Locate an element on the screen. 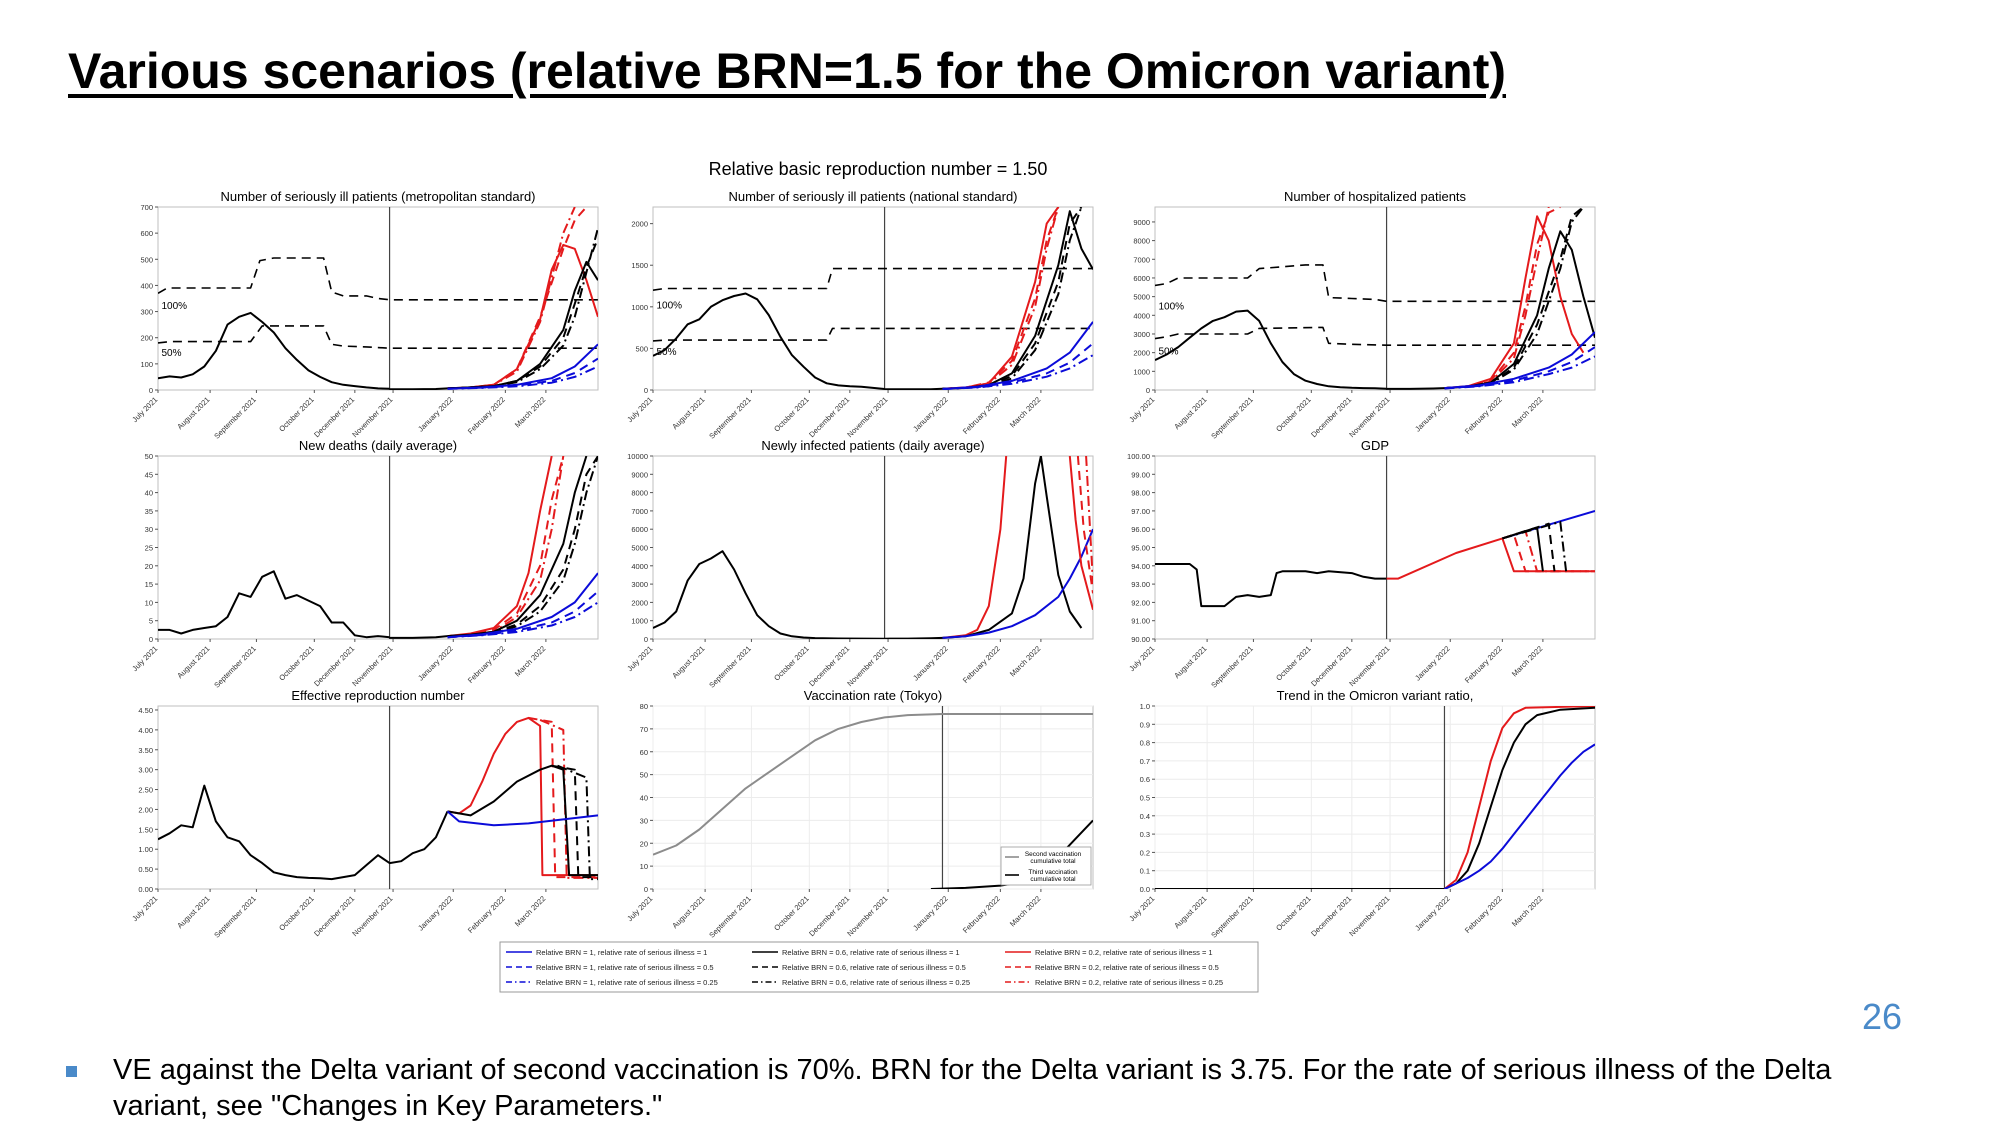 This screenshot has width=2000, height=1125. y-tick-label: 10000 is located at coordinates (637, 456).